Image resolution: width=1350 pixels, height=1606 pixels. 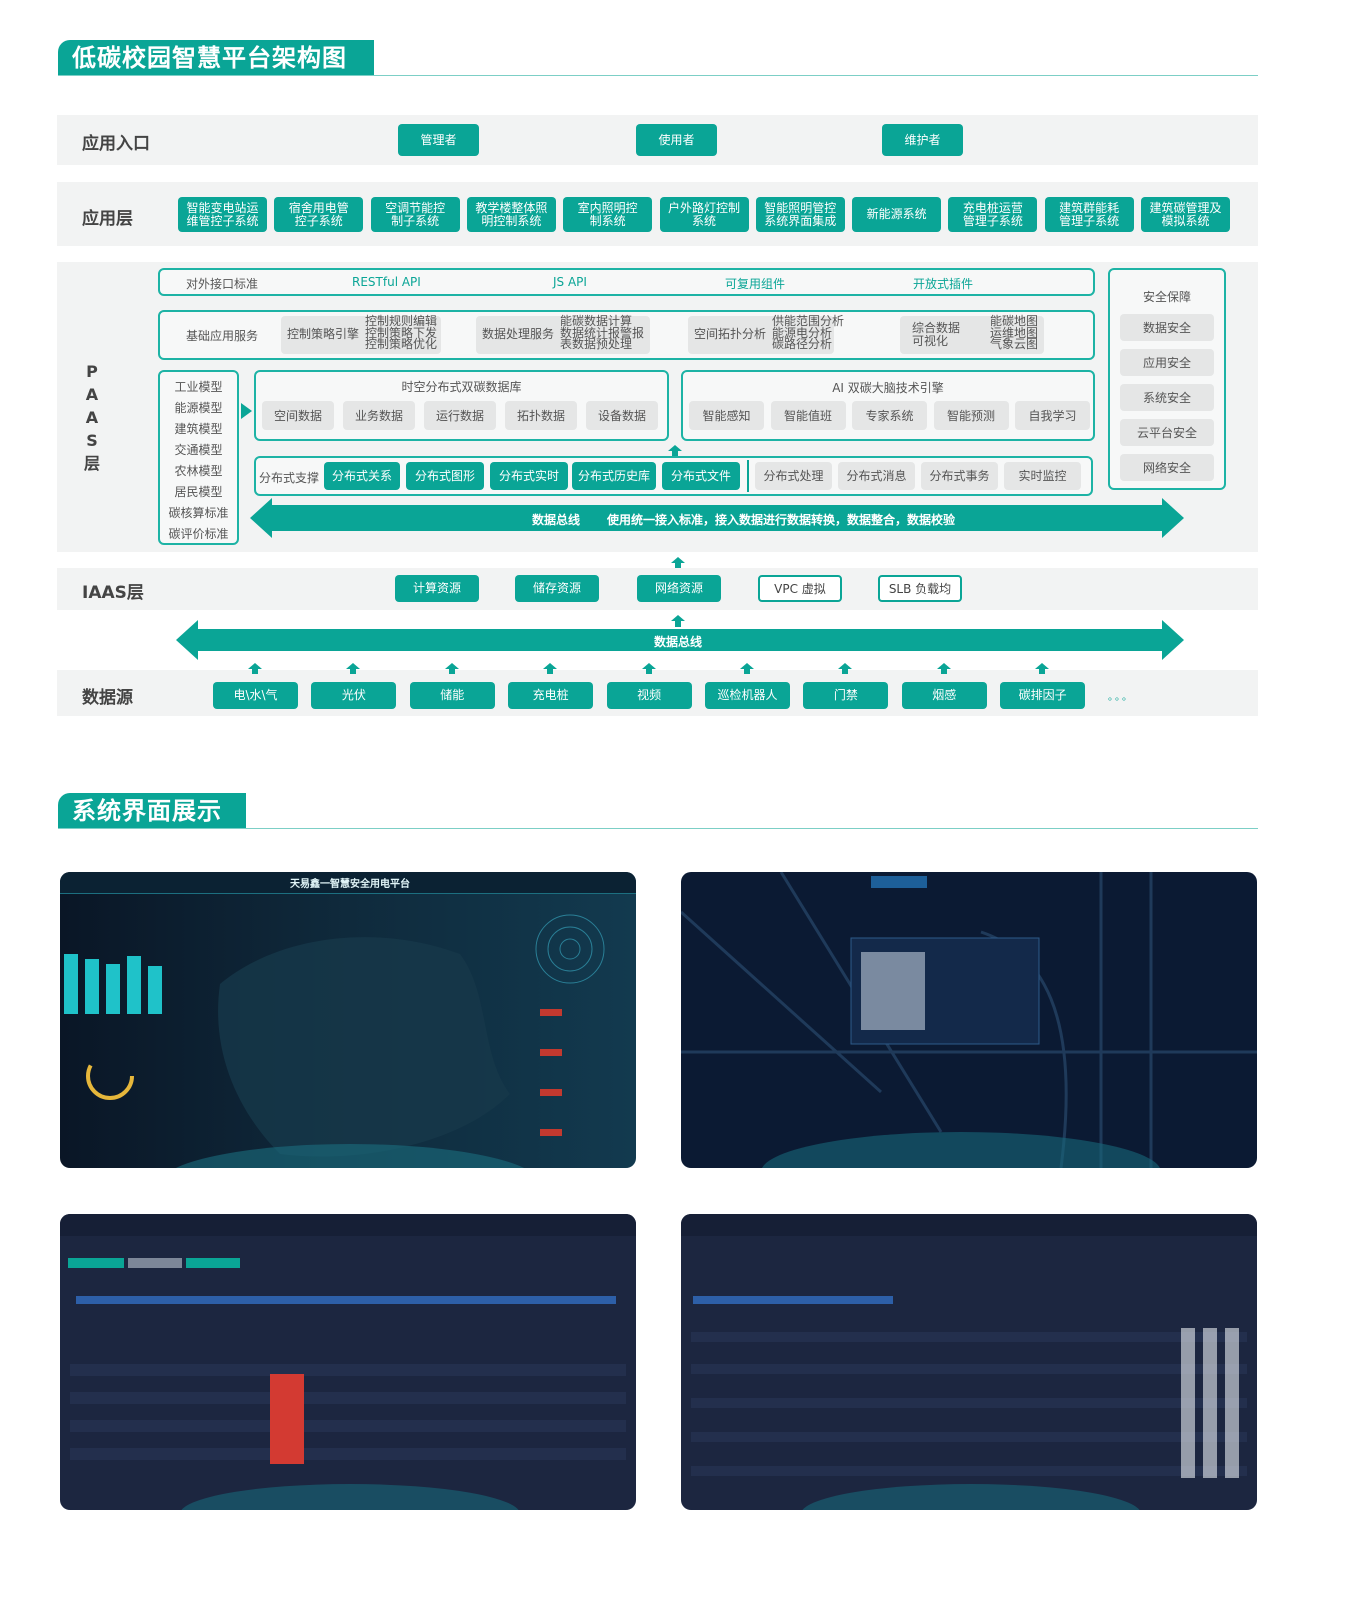 I want to click on distributed-secondary-chip: 分布式事务, so click(x=959, y=476).